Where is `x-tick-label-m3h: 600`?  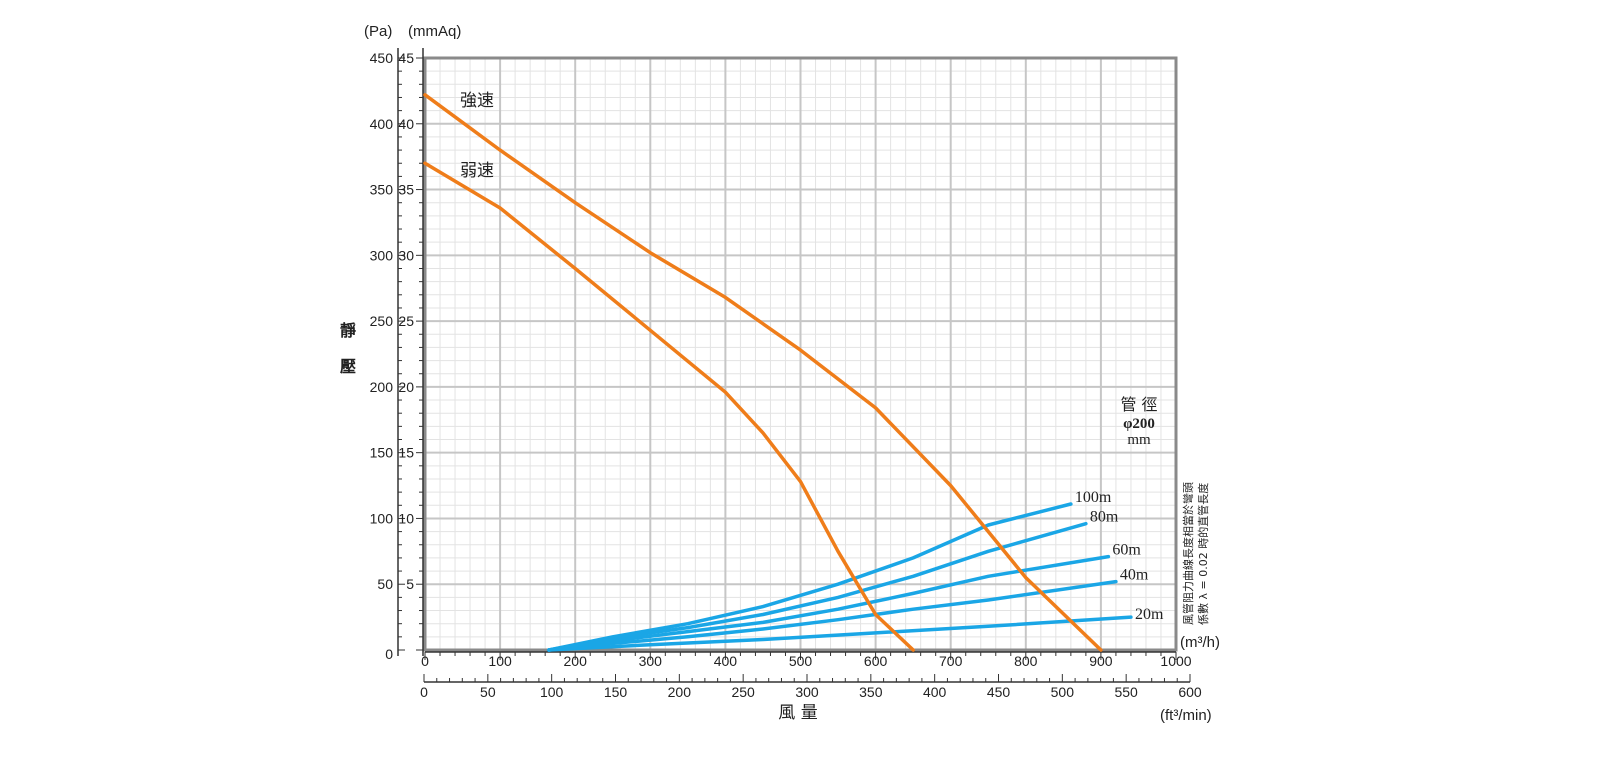
x-tick-label-m3h: 600 is located at coordinates (876, 661).